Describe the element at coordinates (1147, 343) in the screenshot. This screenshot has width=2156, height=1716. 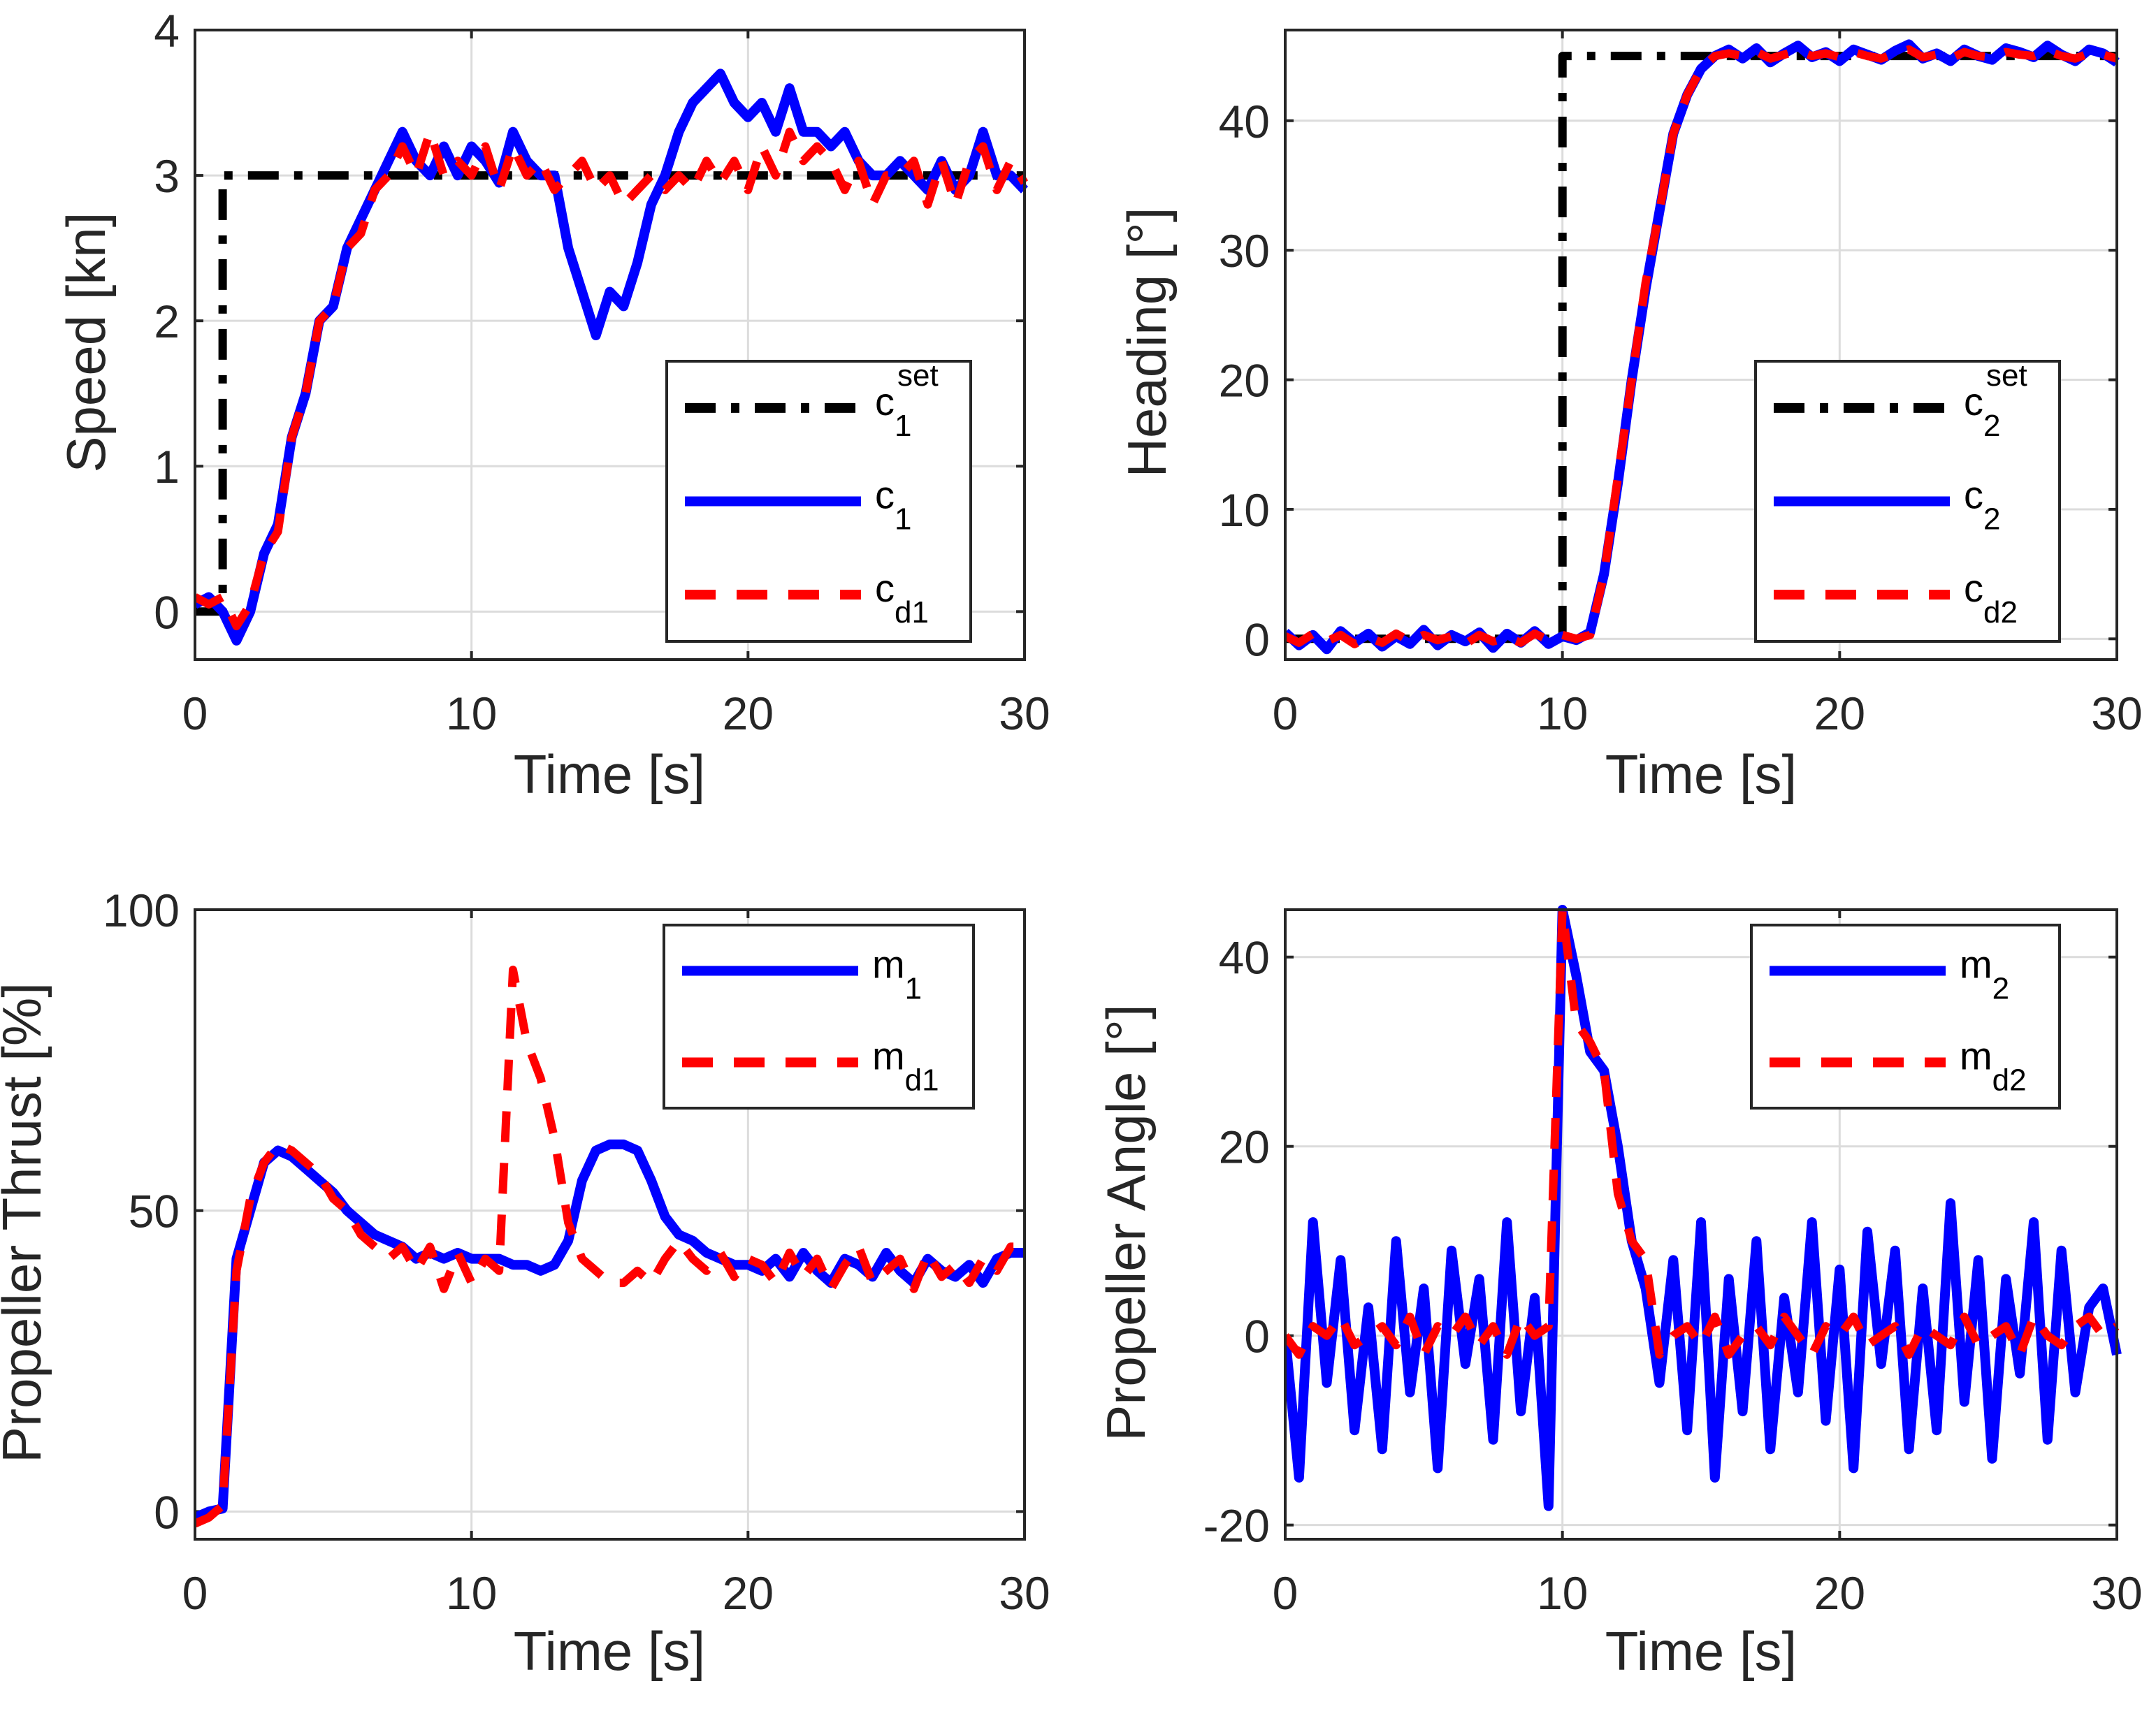
I see `y-axis-label: Heading [°]` at that location.